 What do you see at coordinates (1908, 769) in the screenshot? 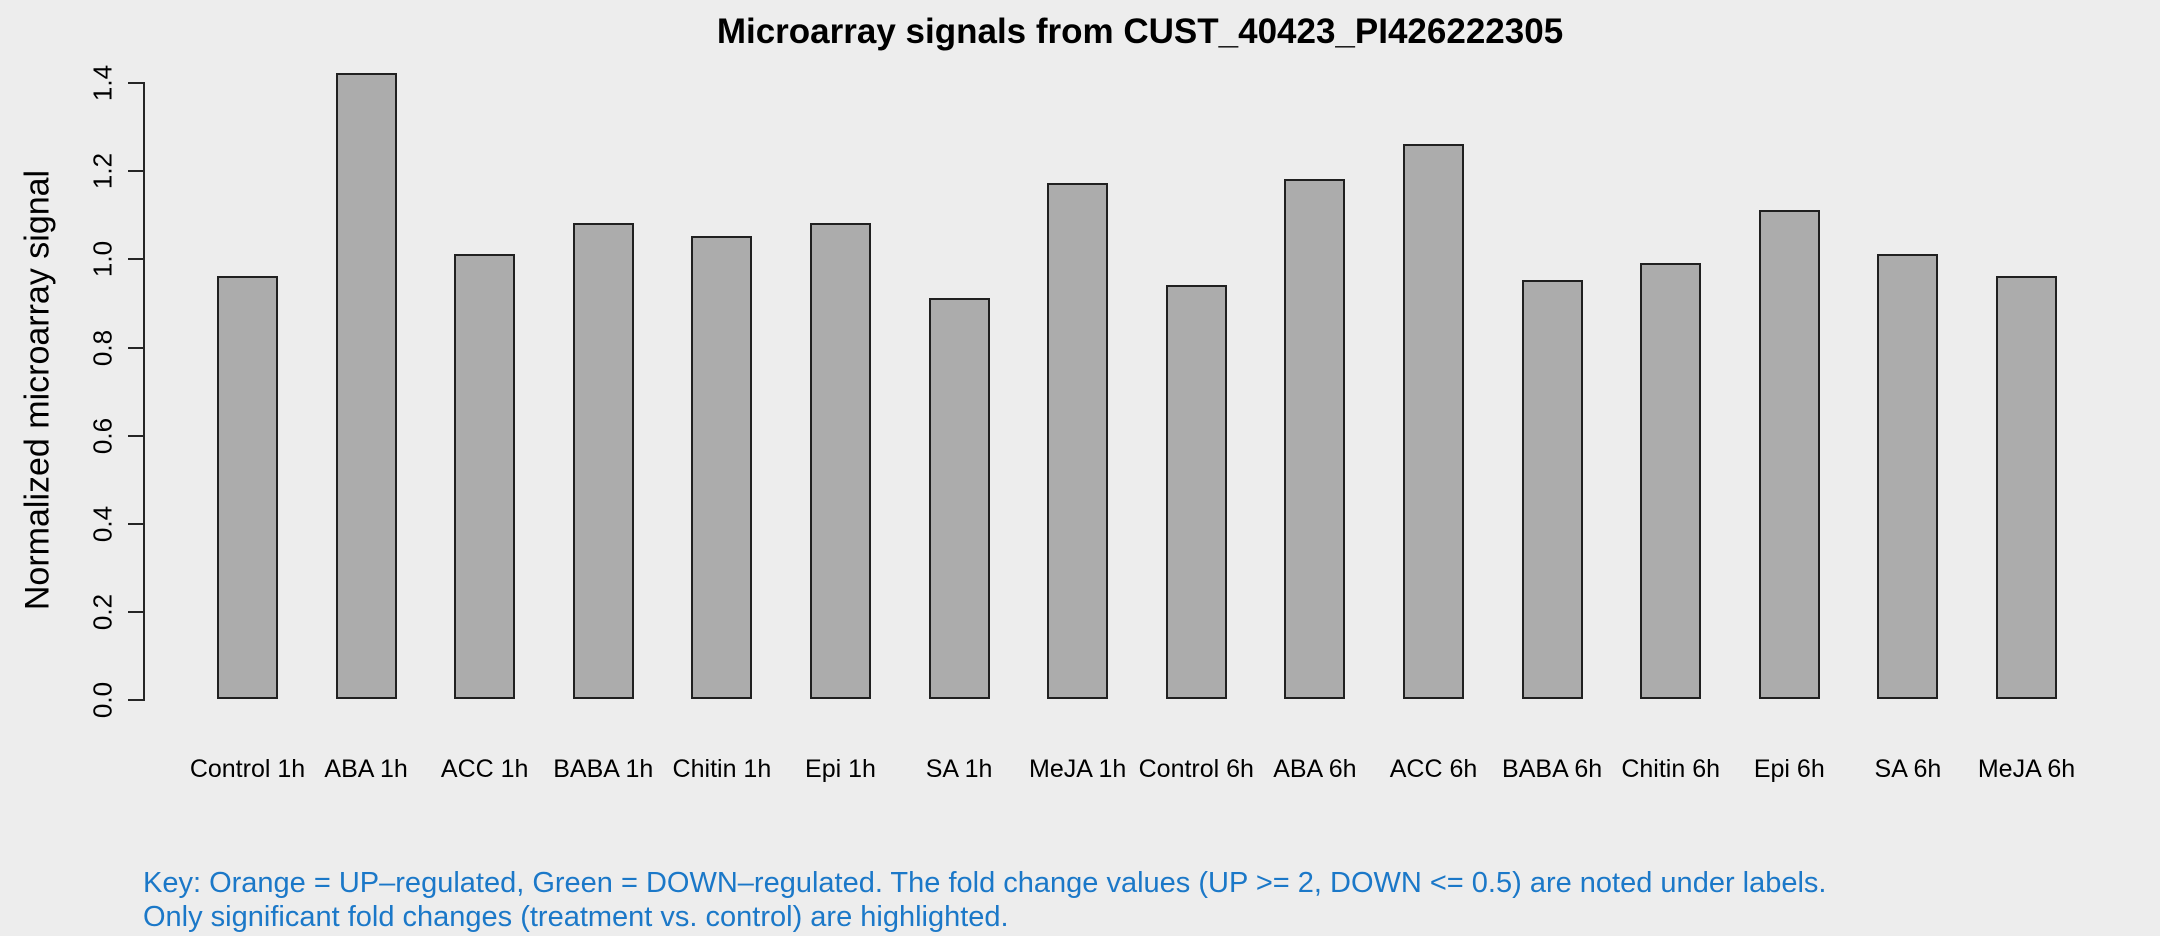
I see `x-tick-label: SA 6h` at bounding box center [1908, 769].